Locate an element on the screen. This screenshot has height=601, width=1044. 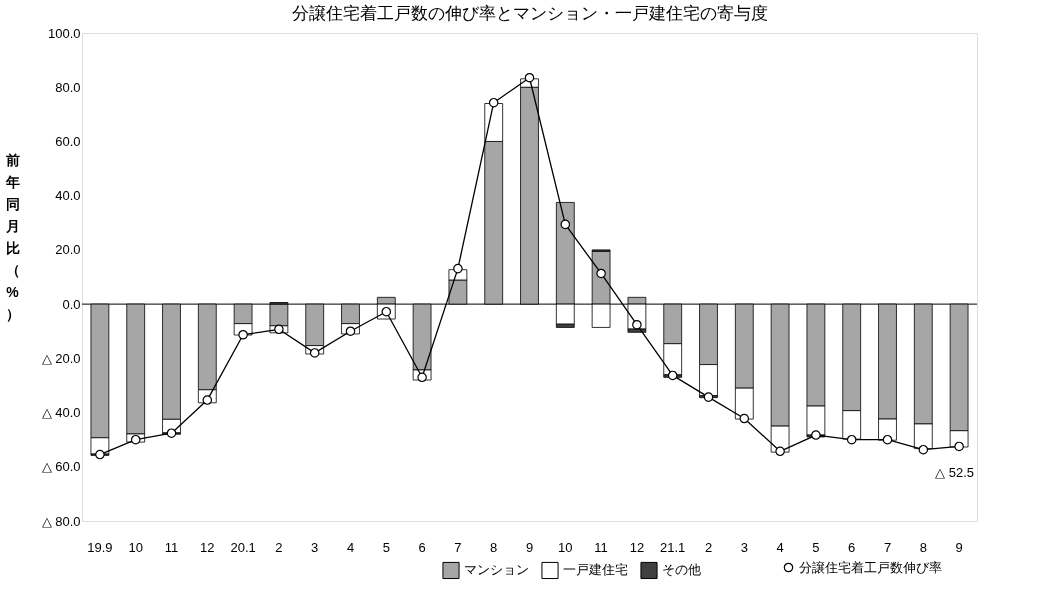
y-tick-label: 80.0 is located at coordinates (68, 87).